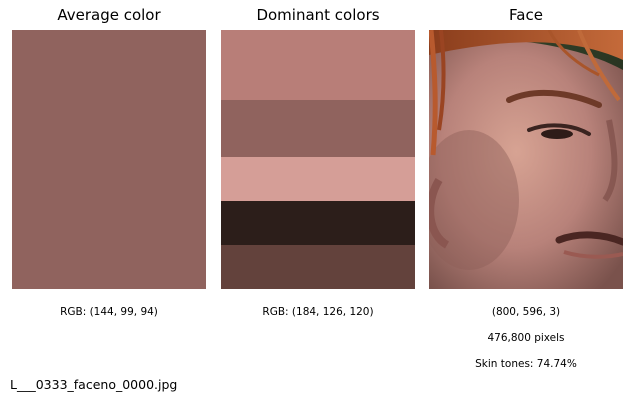 The image size is (632, 403). Describe the element at coordinates (318, 15) in the screenshot. I see `dominant-colors-title: Dominant colors` at that location.